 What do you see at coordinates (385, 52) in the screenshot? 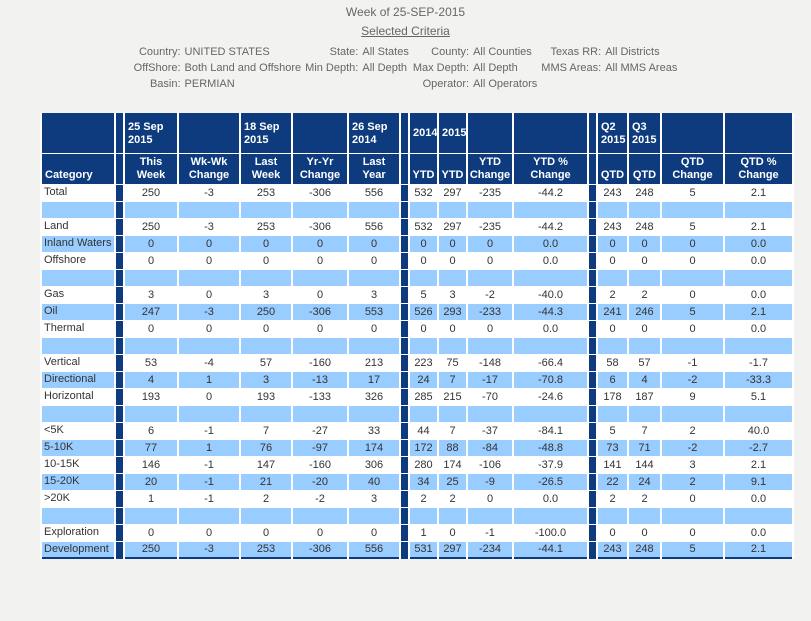
I see `criteria-value: All States` at bounding box center [385, 52].